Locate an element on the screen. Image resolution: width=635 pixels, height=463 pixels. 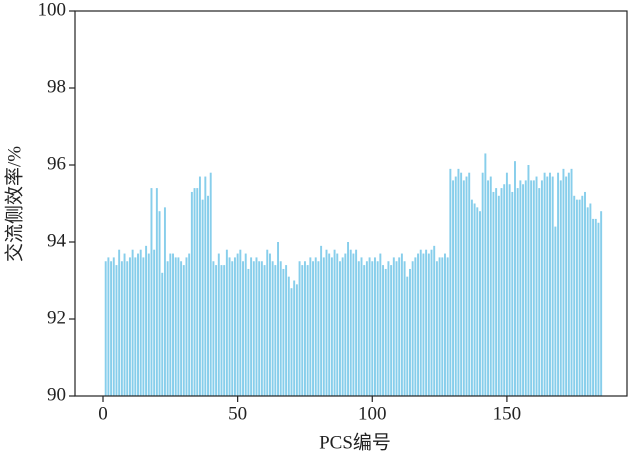
y-tick-label: 100 is located at coordinates (52, 10).